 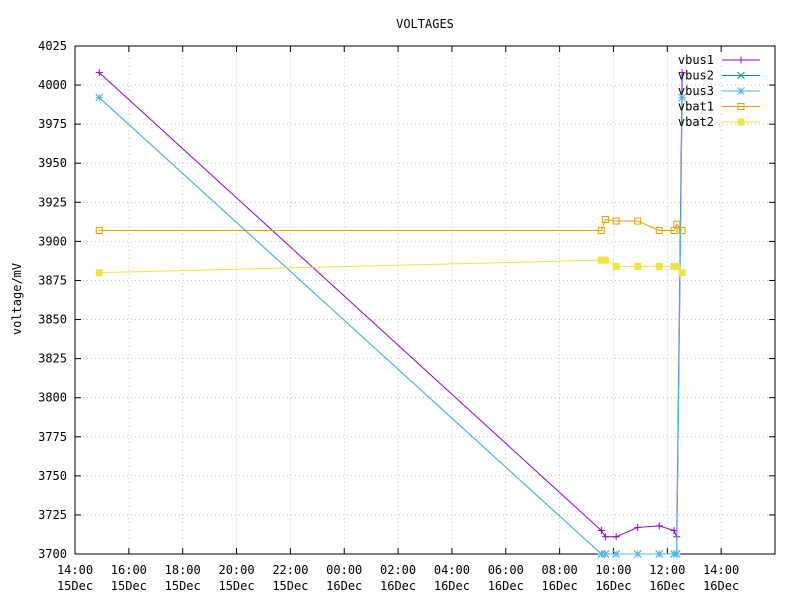 What do you see at coordinates (52, 359) in the screenshot?
I see `y-tick-label: 3825` at bounding box center [52, 359].